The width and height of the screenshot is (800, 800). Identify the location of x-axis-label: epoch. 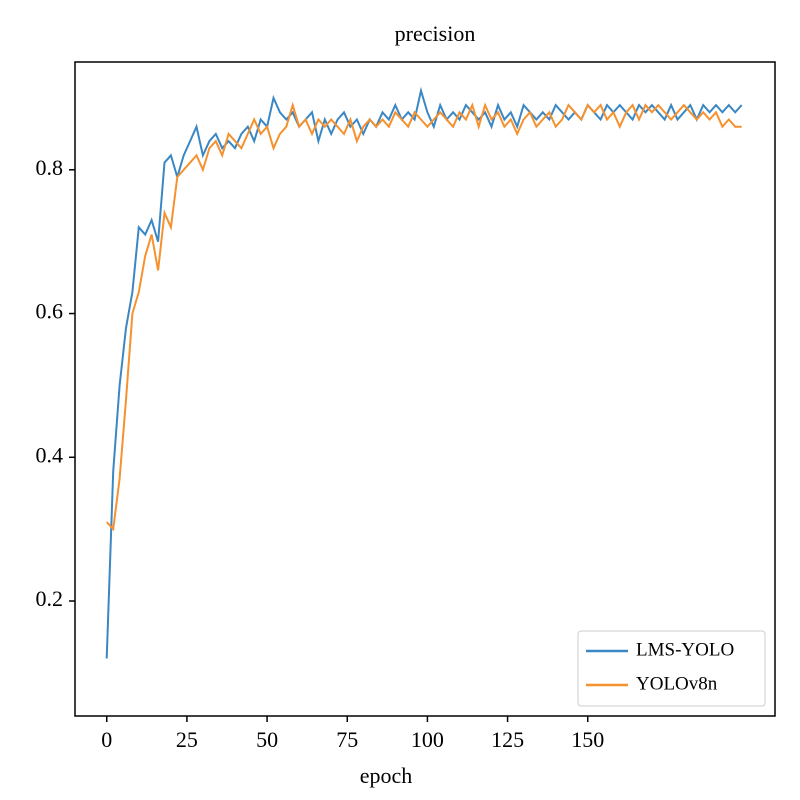
(386, 775).